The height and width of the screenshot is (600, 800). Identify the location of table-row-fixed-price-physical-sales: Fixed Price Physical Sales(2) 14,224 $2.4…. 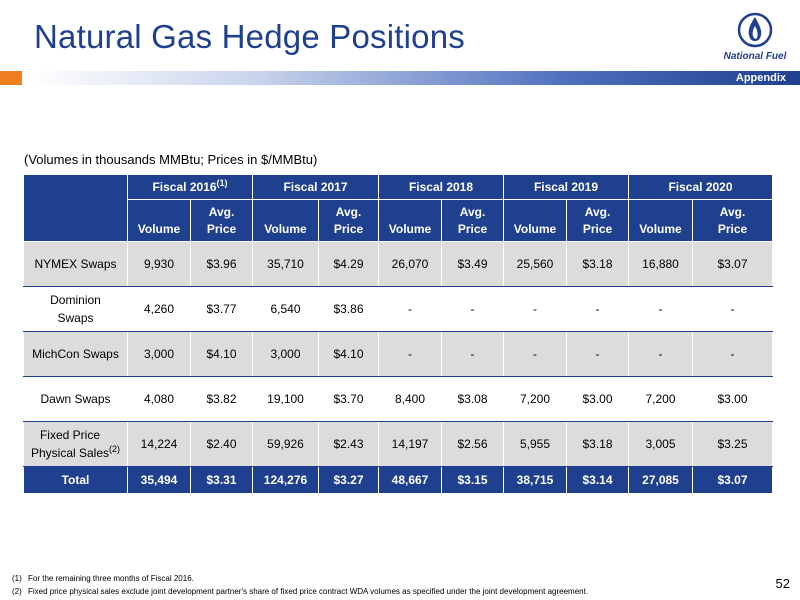
(398, 444).